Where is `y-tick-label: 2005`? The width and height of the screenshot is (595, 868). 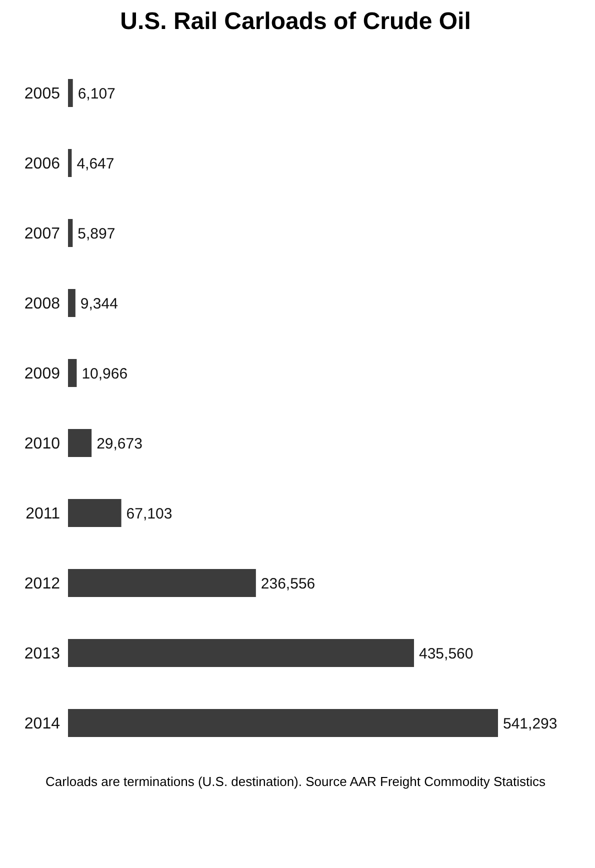 y-tick-label: 2005 is located at coordinates (42, 94).